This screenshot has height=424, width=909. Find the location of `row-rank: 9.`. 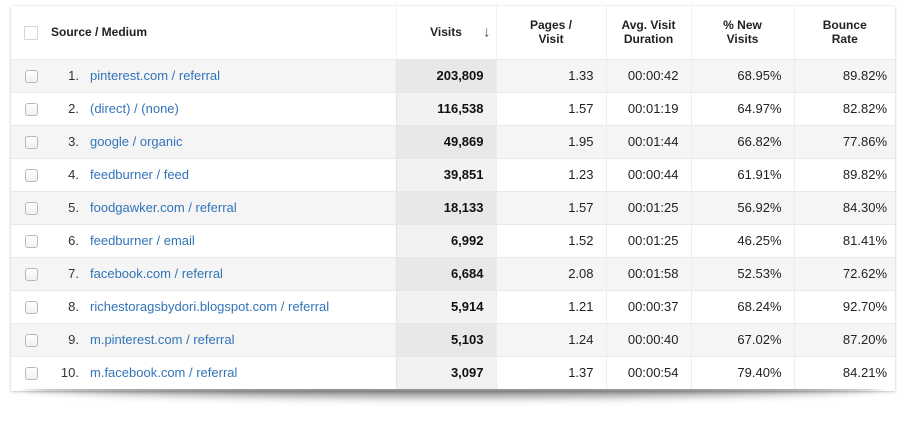

row-rank: 9. is located at coordinates (73, 339).